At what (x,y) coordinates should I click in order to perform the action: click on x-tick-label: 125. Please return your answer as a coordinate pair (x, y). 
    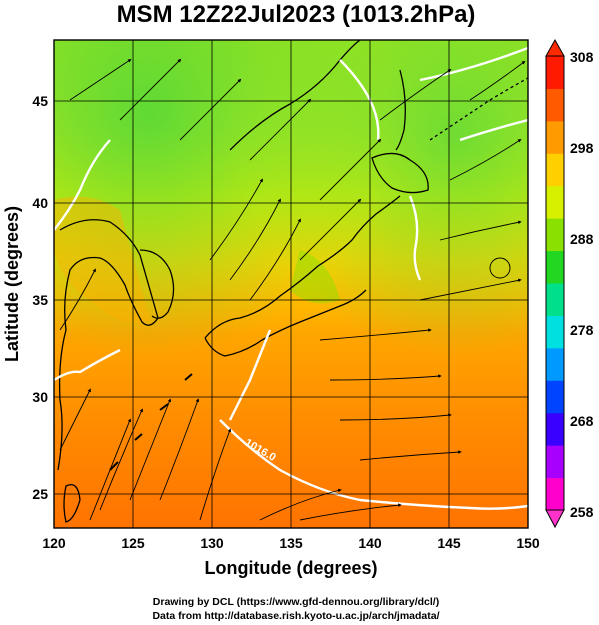
    Looking at the image, I should click on (133, 543).